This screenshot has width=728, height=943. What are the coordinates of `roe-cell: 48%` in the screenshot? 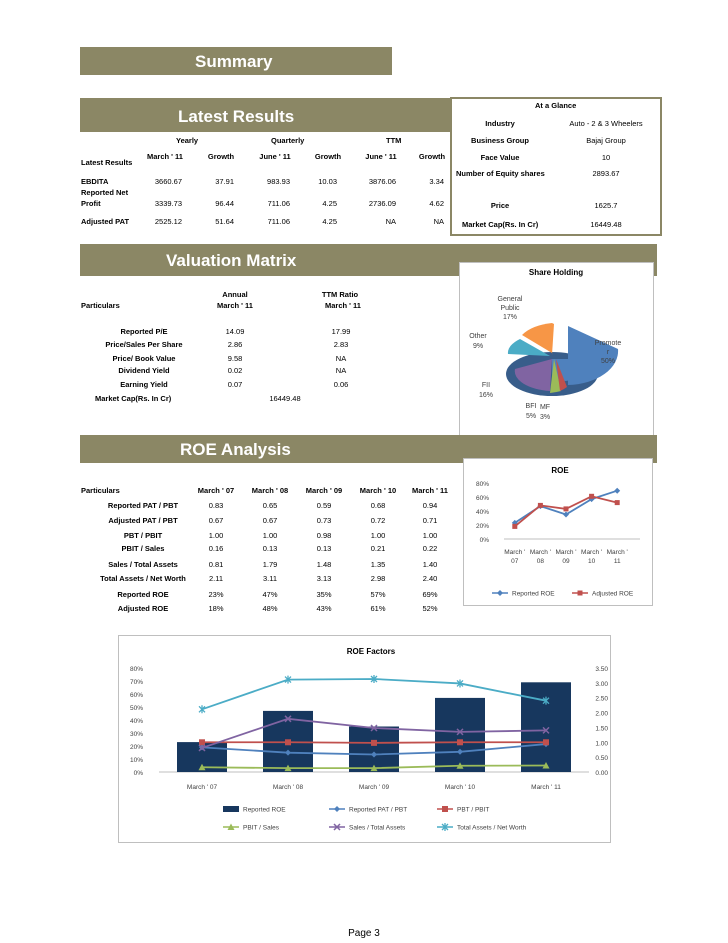 It's located at (270, 608).